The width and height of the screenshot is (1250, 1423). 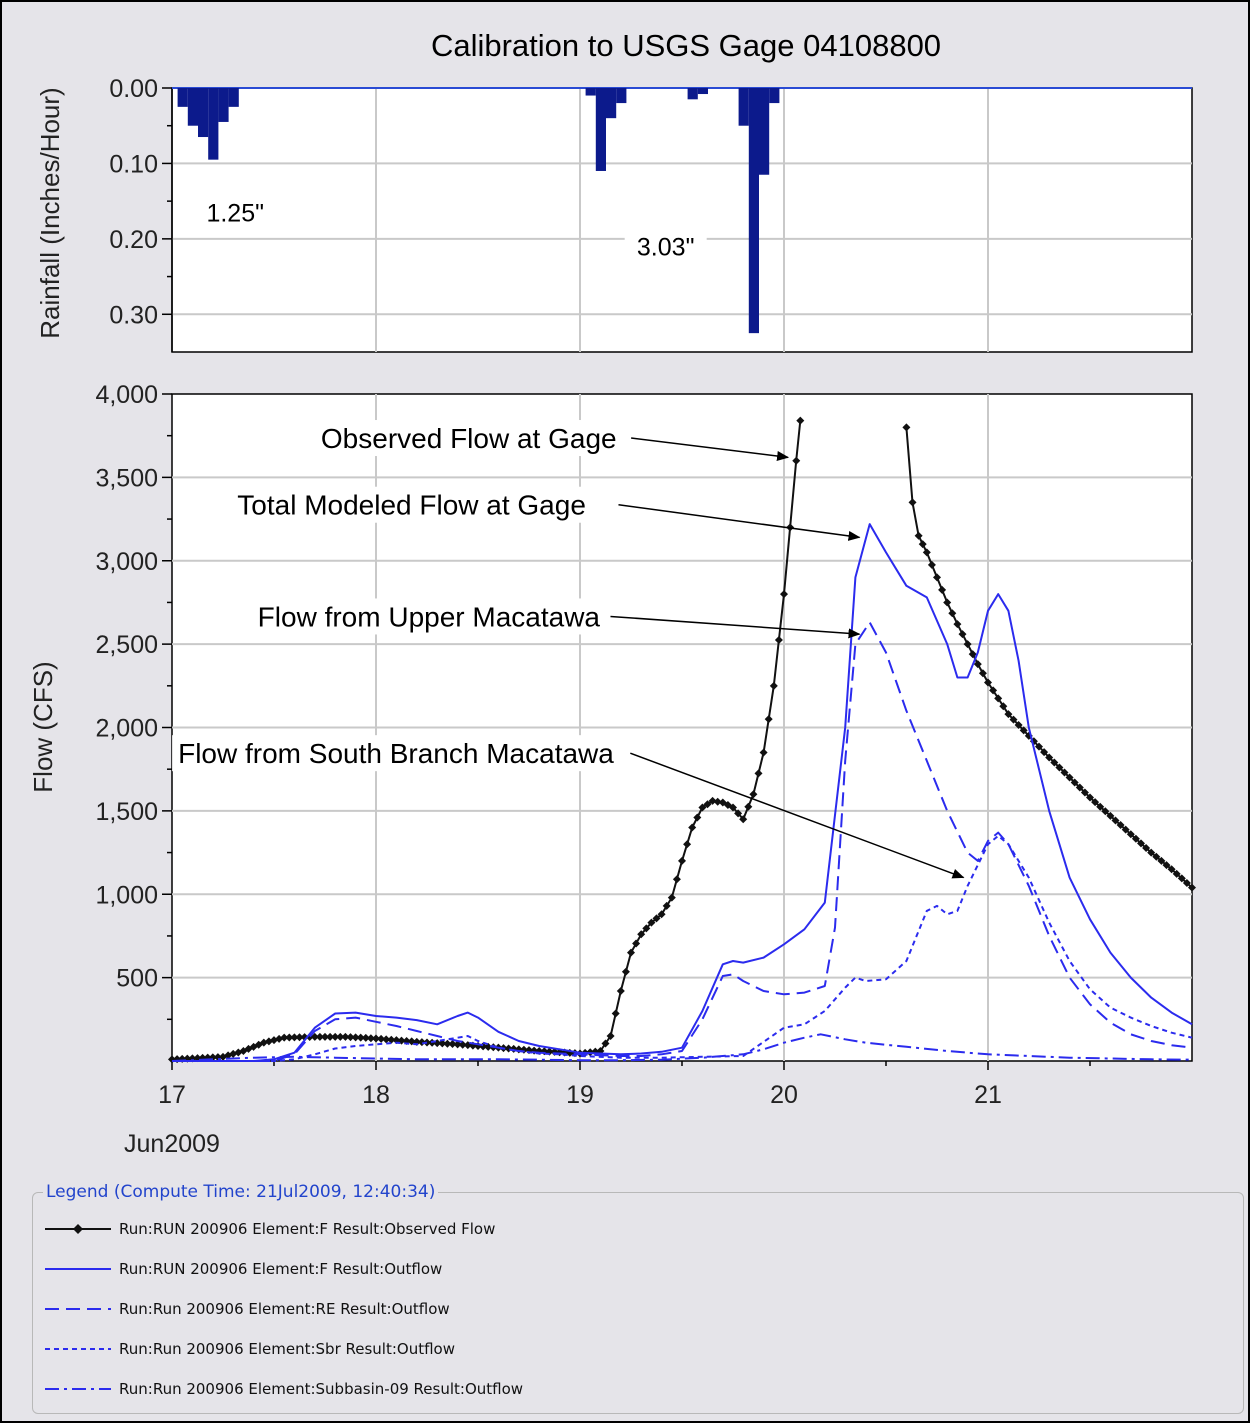 I want to click on rainfall-tick-label: 0.10, so click(x=133, y=164).